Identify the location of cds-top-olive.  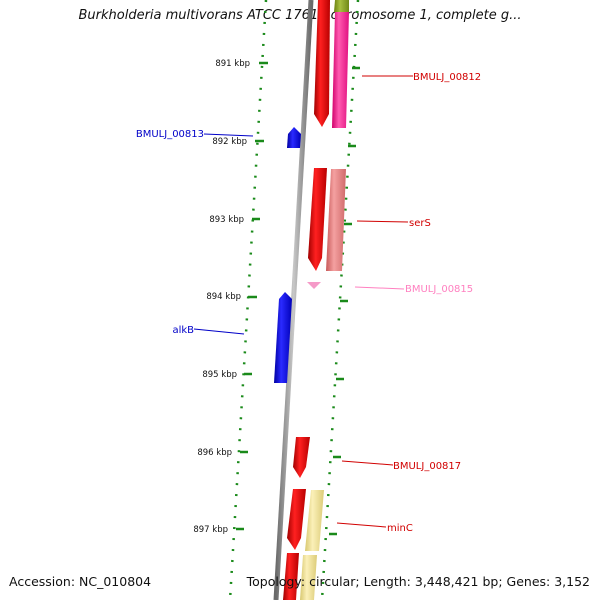
(341, 6).